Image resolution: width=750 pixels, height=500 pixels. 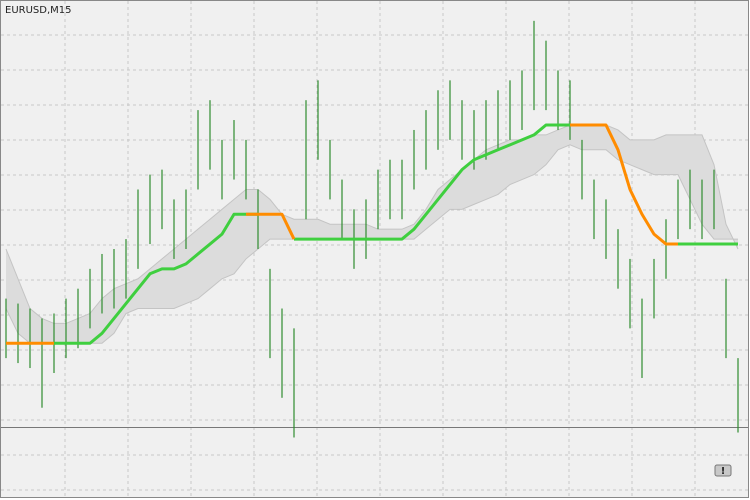 I want to click on symbol-label: EURUSD,M15, so click(x=38, y=10).